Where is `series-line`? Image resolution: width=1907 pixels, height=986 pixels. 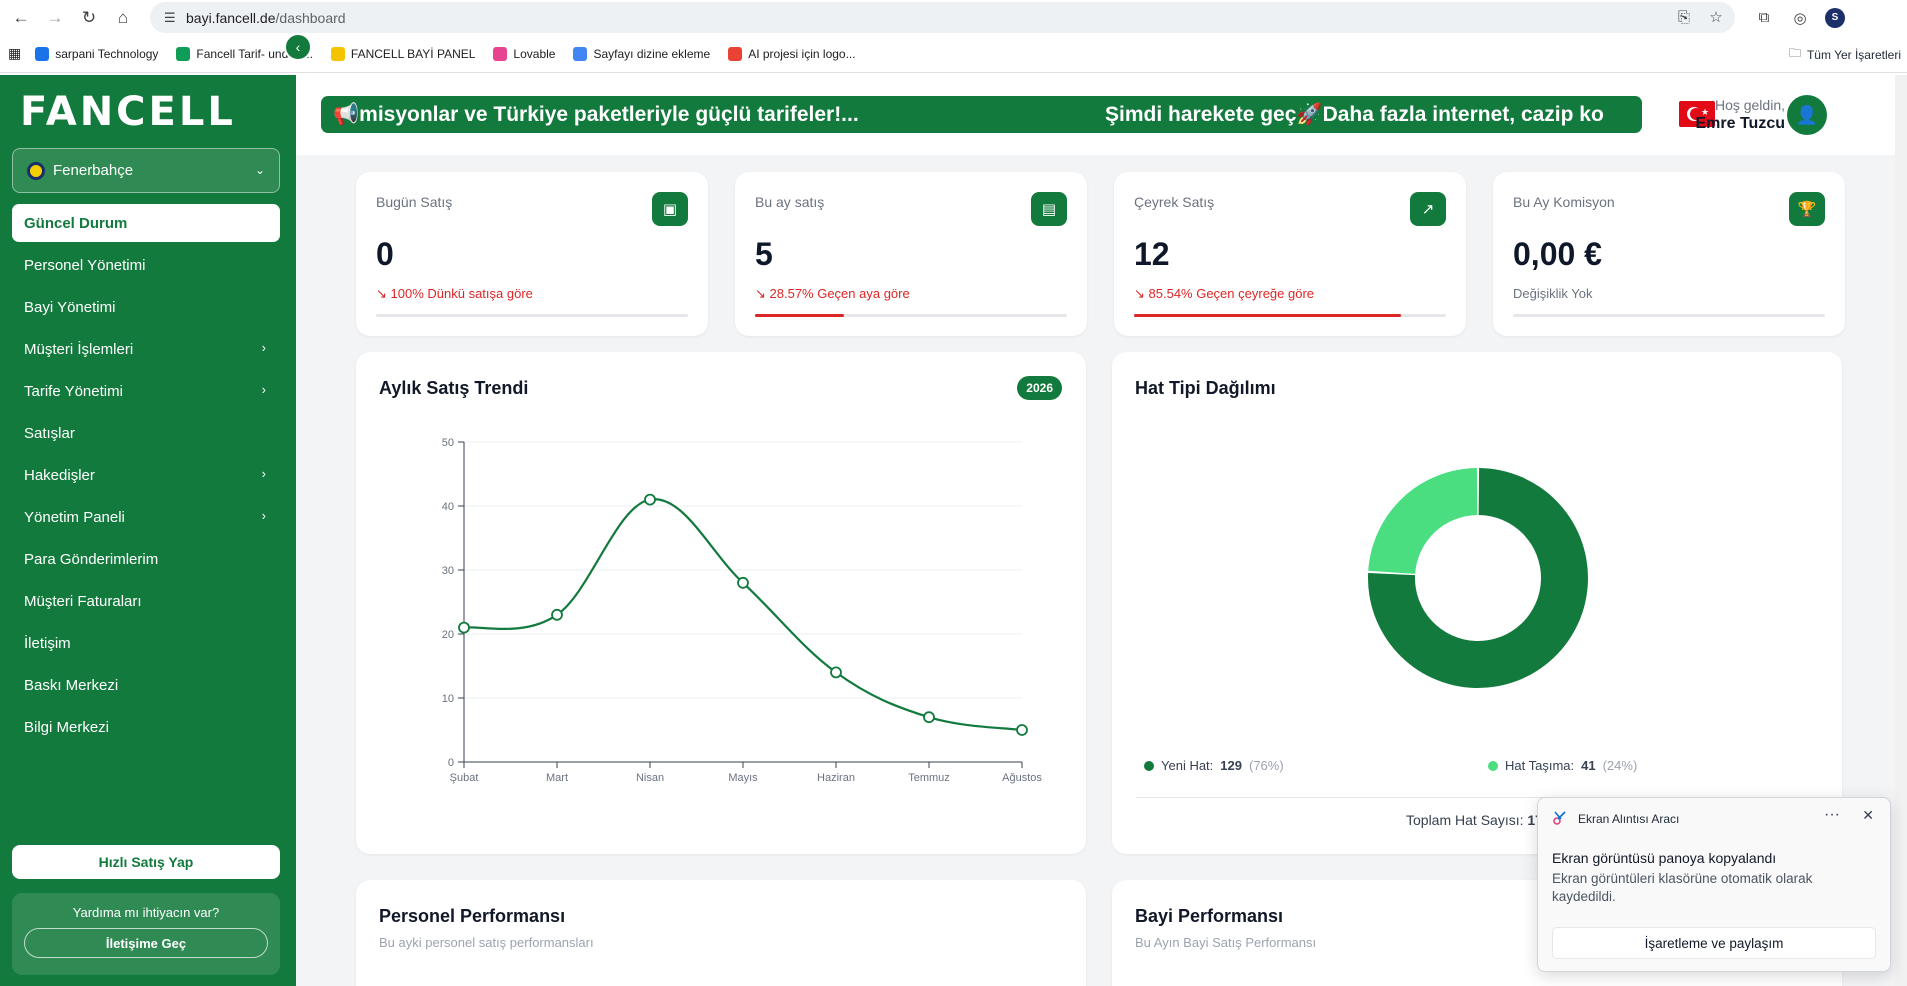
series-line is located at coordinates (743, 615).